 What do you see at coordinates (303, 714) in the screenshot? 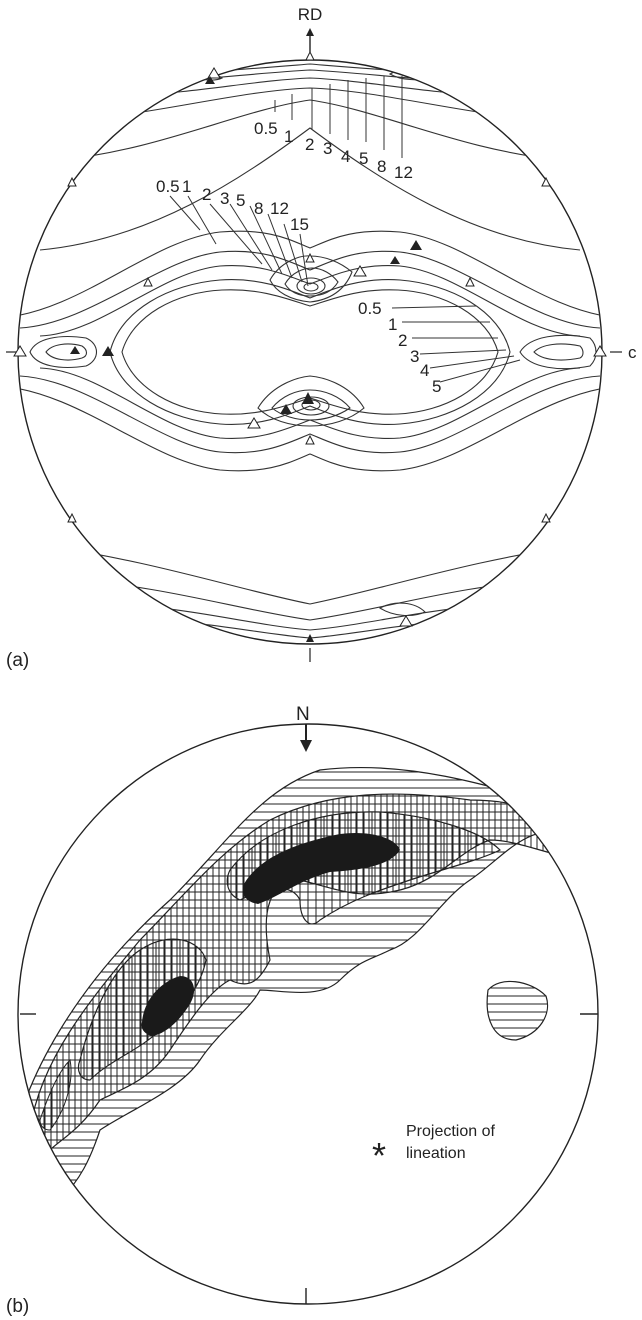
I see `north-label: N` at bounding box center [303, 714].